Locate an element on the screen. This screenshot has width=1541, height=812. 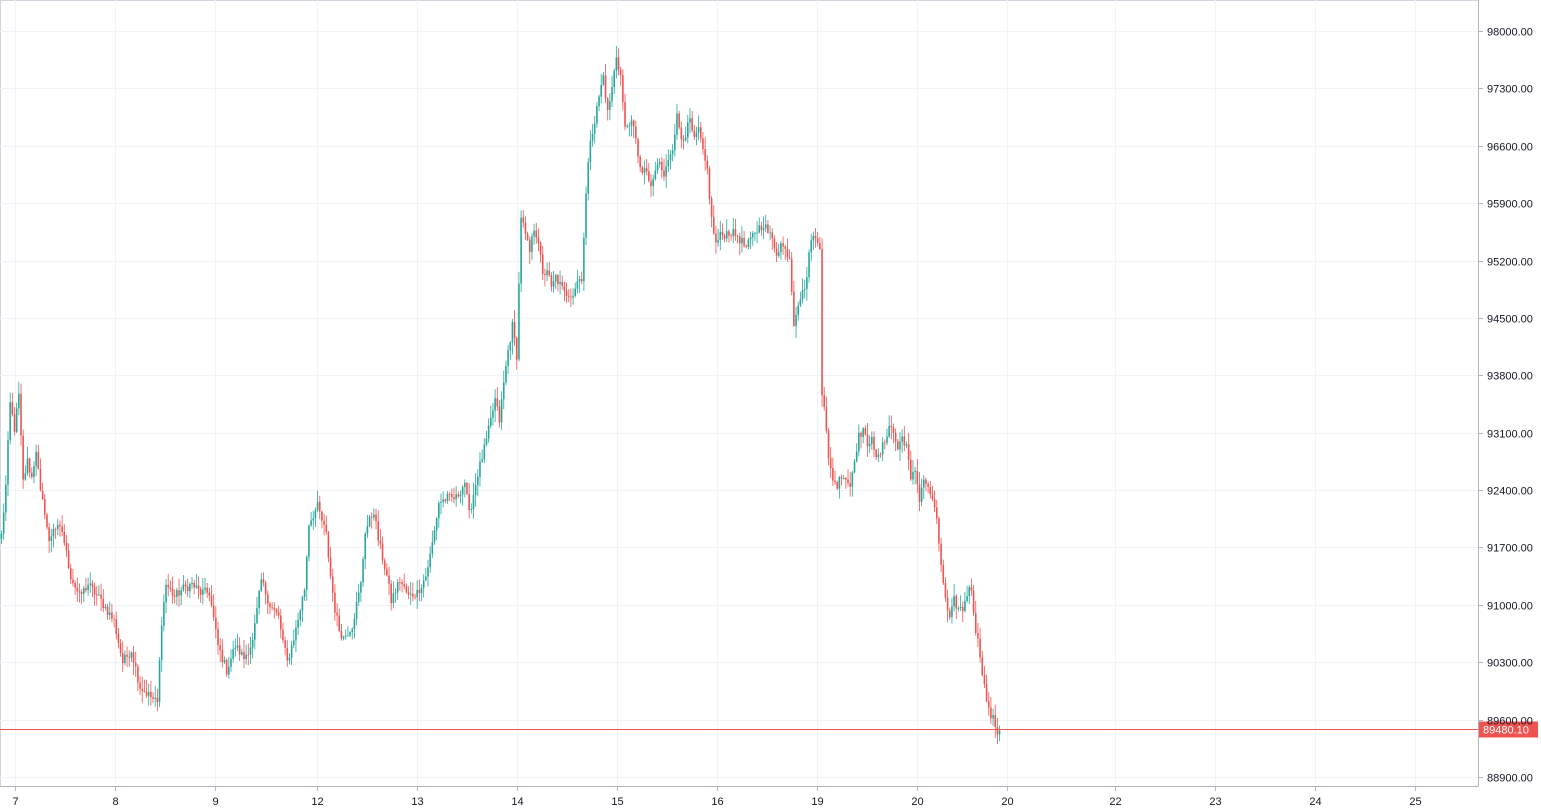
y-tick-label: 93800.00 is located at coordinates (1510, 377).